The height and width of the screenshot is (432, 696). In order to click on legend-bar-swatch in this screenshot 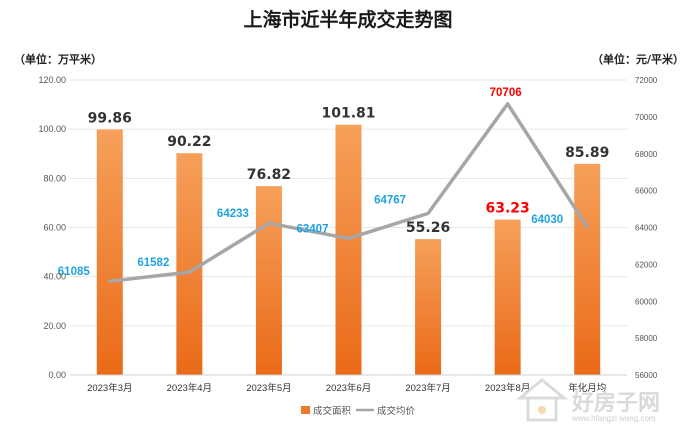, I will do `click(305, 410)`.